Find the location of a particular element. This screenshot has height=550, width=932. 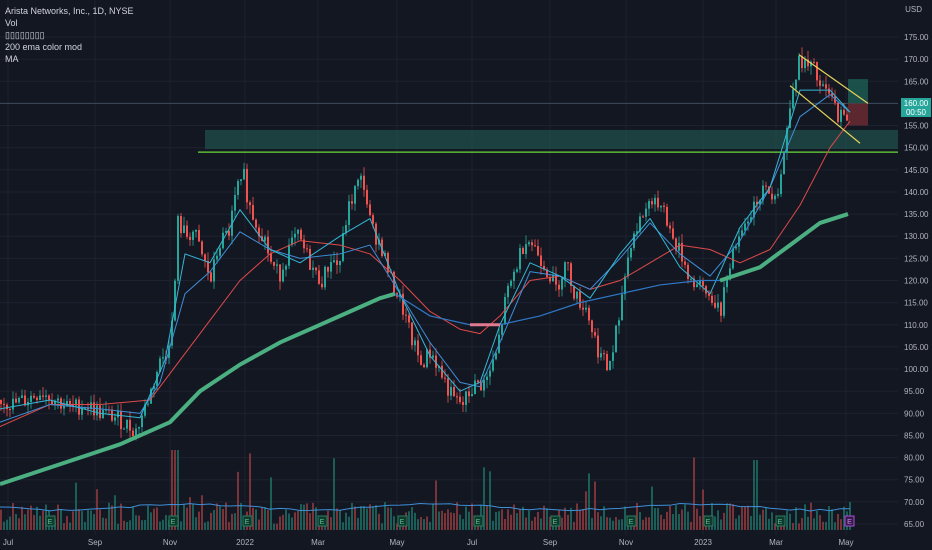

price-axis-tick-label: 175.00 is located at coordinates (916, 37).